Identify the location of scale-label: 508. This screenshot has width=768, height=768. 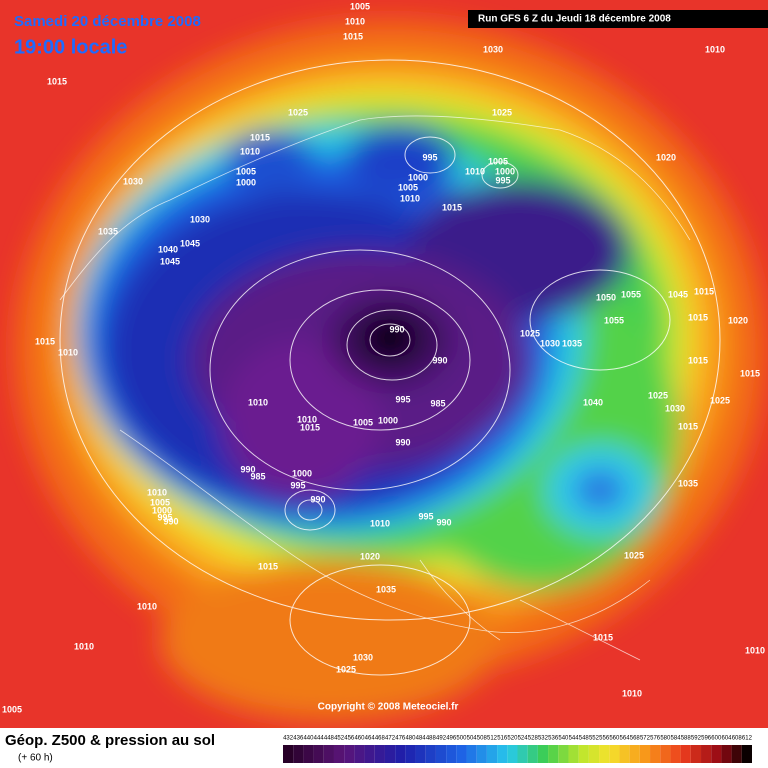
(482, 739).